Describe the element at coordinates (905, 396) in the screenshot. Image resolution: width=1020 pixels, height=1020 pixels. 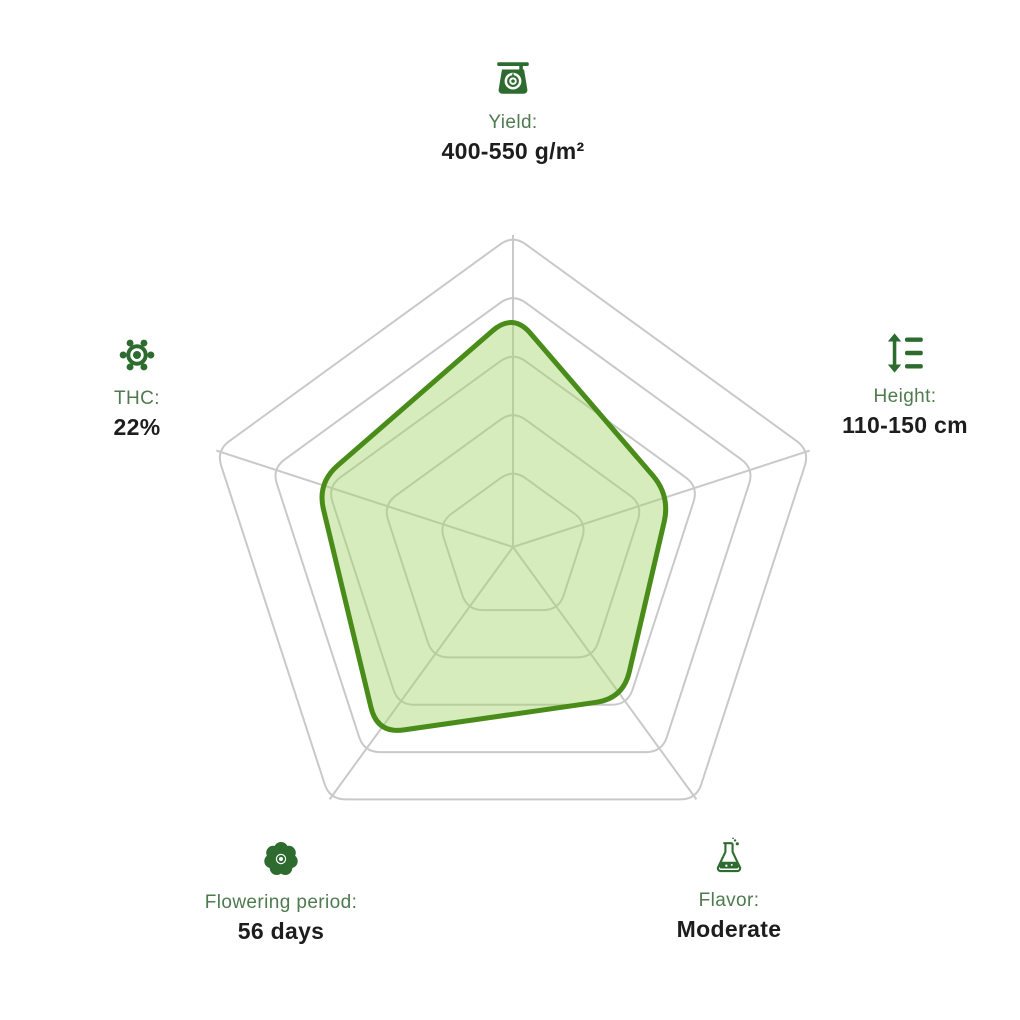
I see `axis-height-label: Height:` at that location.